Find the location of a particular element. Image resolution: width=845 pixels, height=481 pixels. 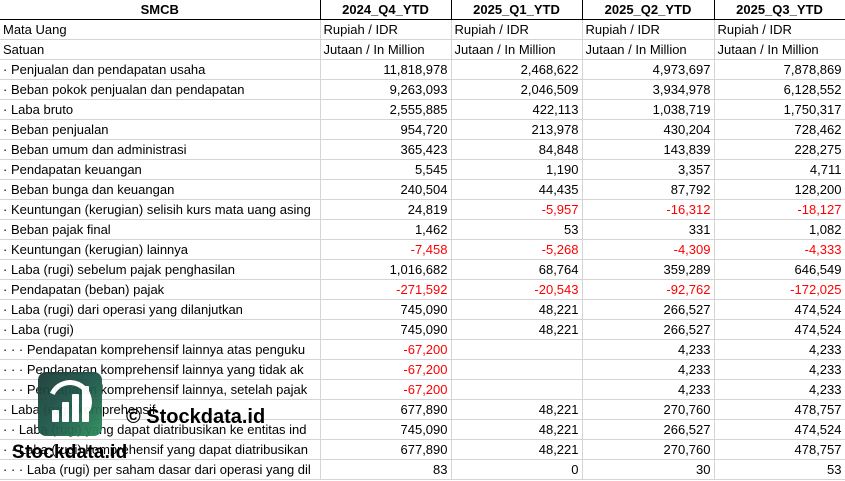

row-label-cell: · Pendapatan (beban) pajak is located at coordinates (160, 289).